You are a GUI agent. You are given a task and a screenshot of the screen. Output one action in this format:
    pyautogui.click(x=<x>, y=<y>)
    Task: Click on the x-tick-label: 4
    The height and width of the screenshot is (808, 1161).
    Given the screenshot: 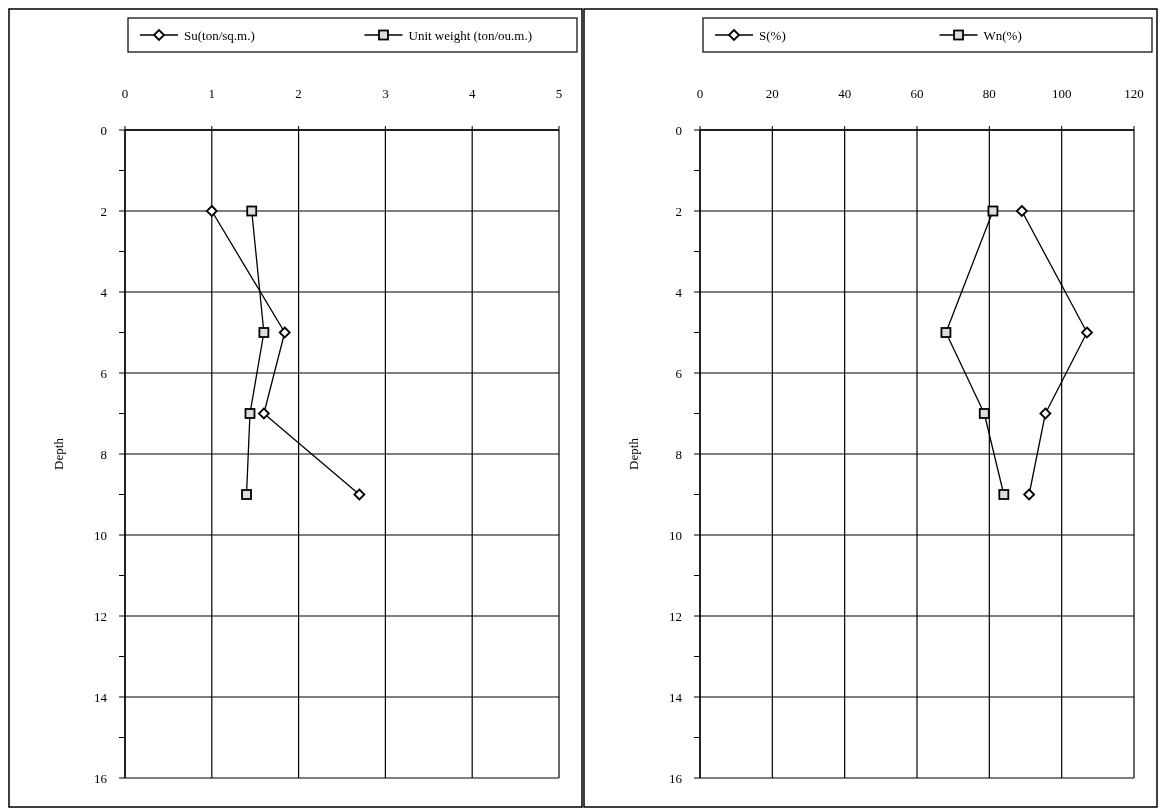 What is the action you would take?
    pyautogui.click(x=472, y=93)
    